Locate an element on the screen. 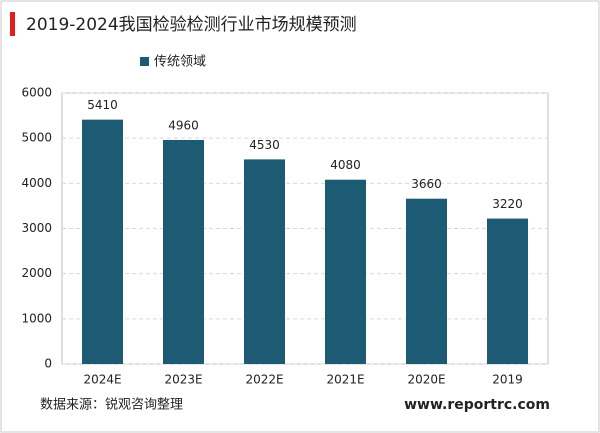  chart-title: 2019-2024我国检验检测行业市场规模预测 is located at coordinates (191, 25).